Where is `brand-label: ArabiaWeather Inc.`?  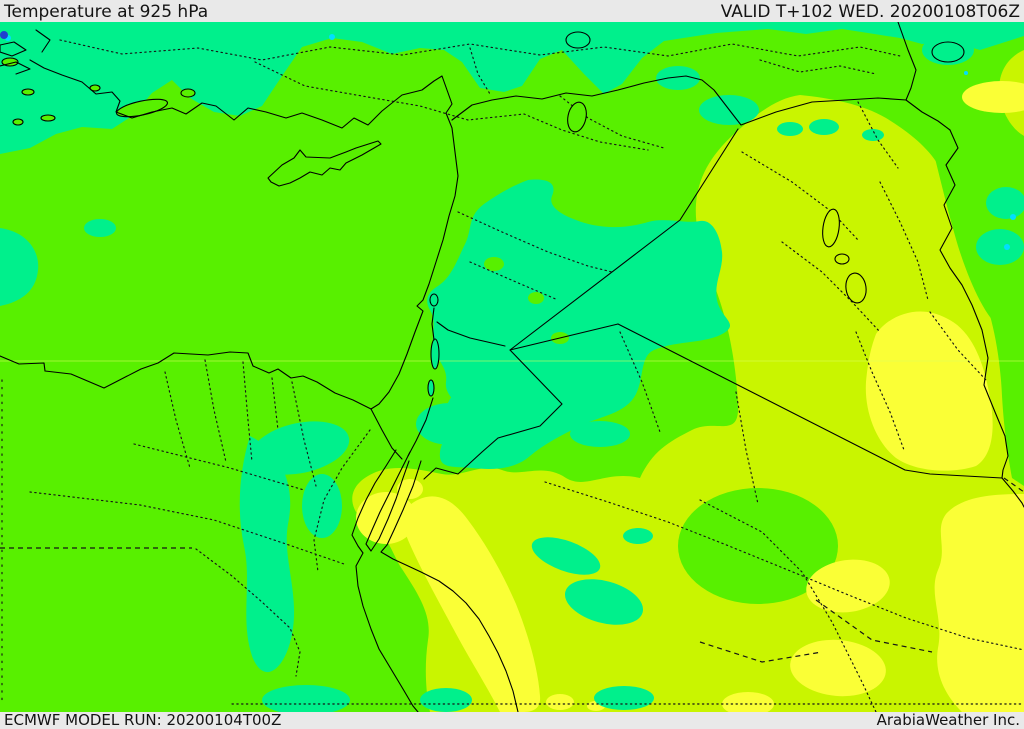
brand-label: ArabiaWeather Inc. is located at coordinates (948, 720).